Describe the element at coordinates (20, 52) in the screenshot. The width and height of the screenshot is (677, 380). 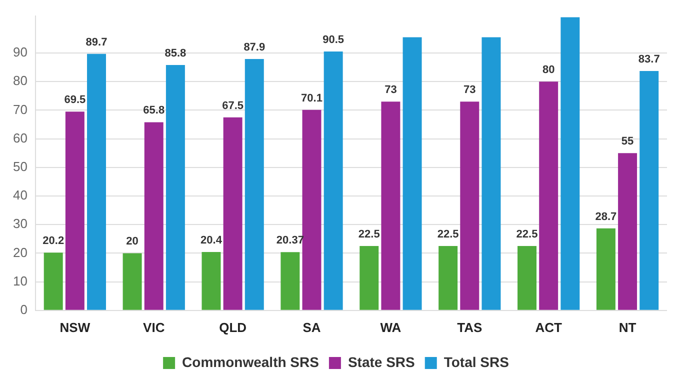
I see `y-tick-label: 90` at that location.